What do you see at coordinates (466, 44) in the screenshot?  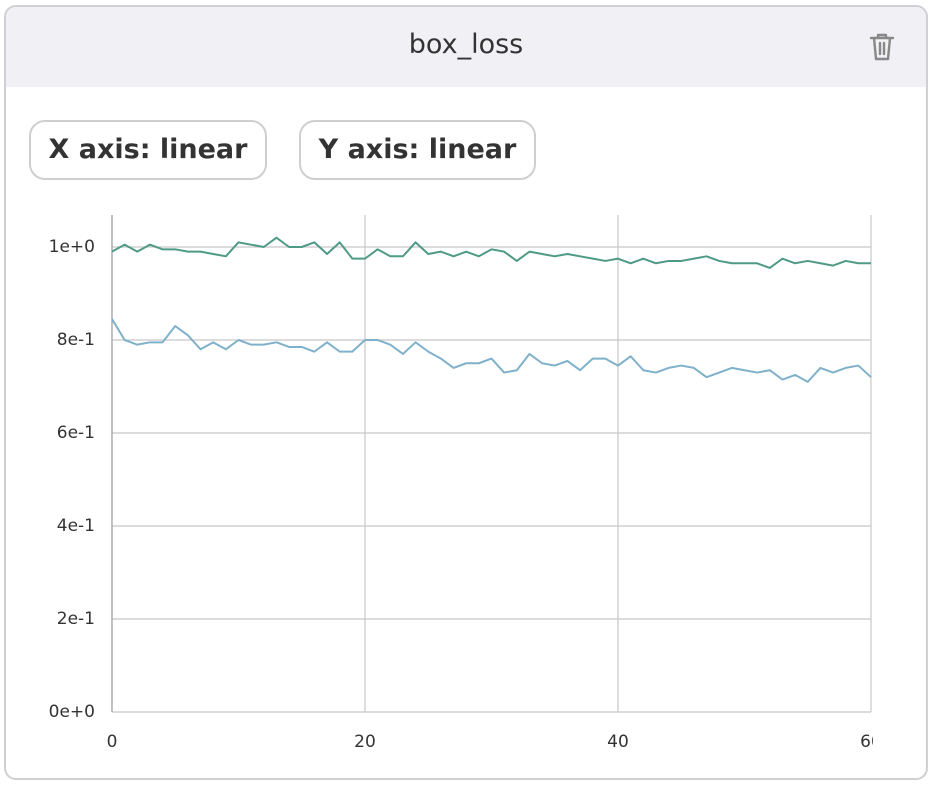 I see `panel-title: box_loss` at bounding box center [466, 44].